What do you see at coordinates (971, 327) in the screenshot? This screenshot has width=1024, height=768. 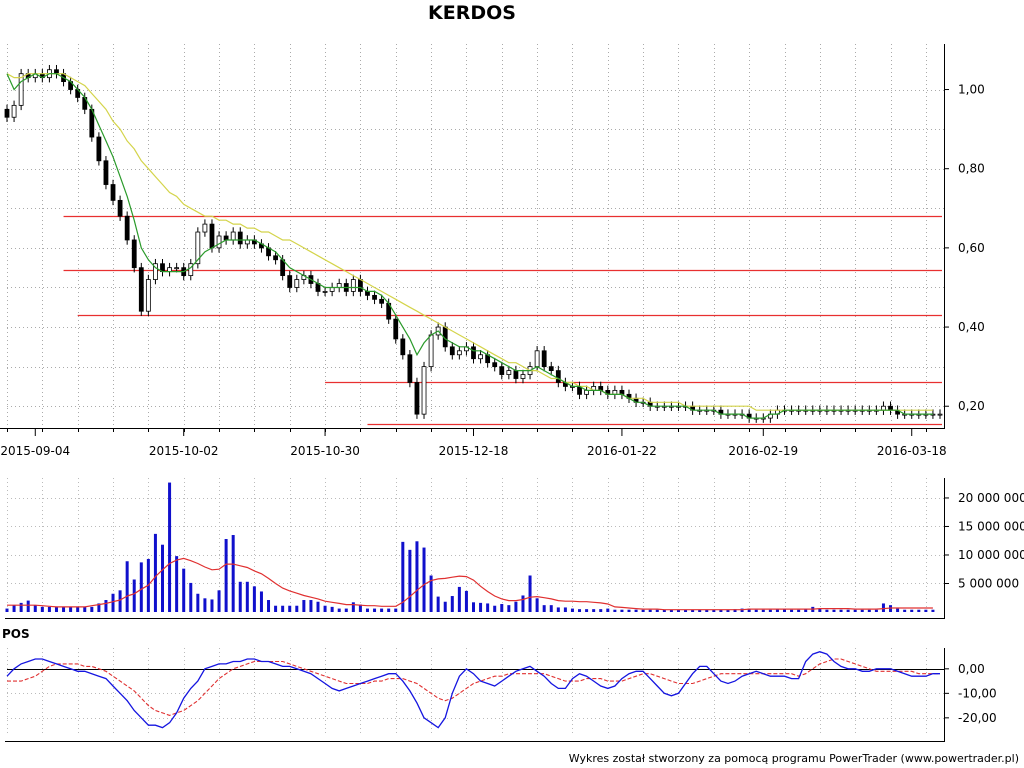 I see `y-tick-label: 0,40` at bounding box center [971, 327].